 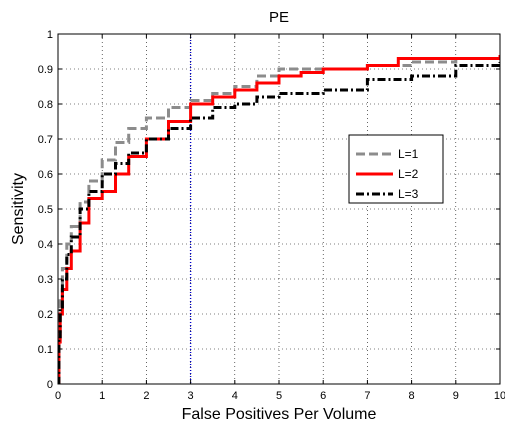 I want to click on y-tick-label: 0.3, so click(x=45, y=280).